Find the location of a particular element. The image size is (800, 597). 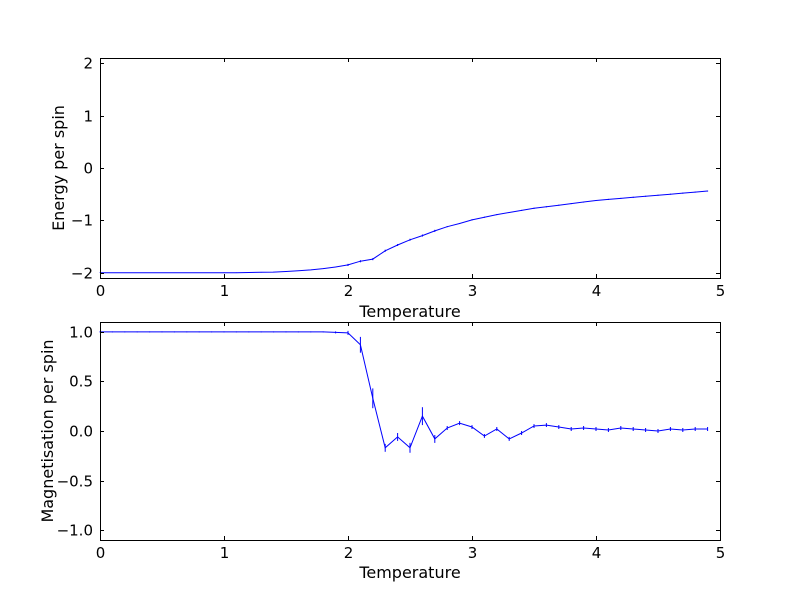

y-tick-label: −1.0 is located at coordinates (75, 531).